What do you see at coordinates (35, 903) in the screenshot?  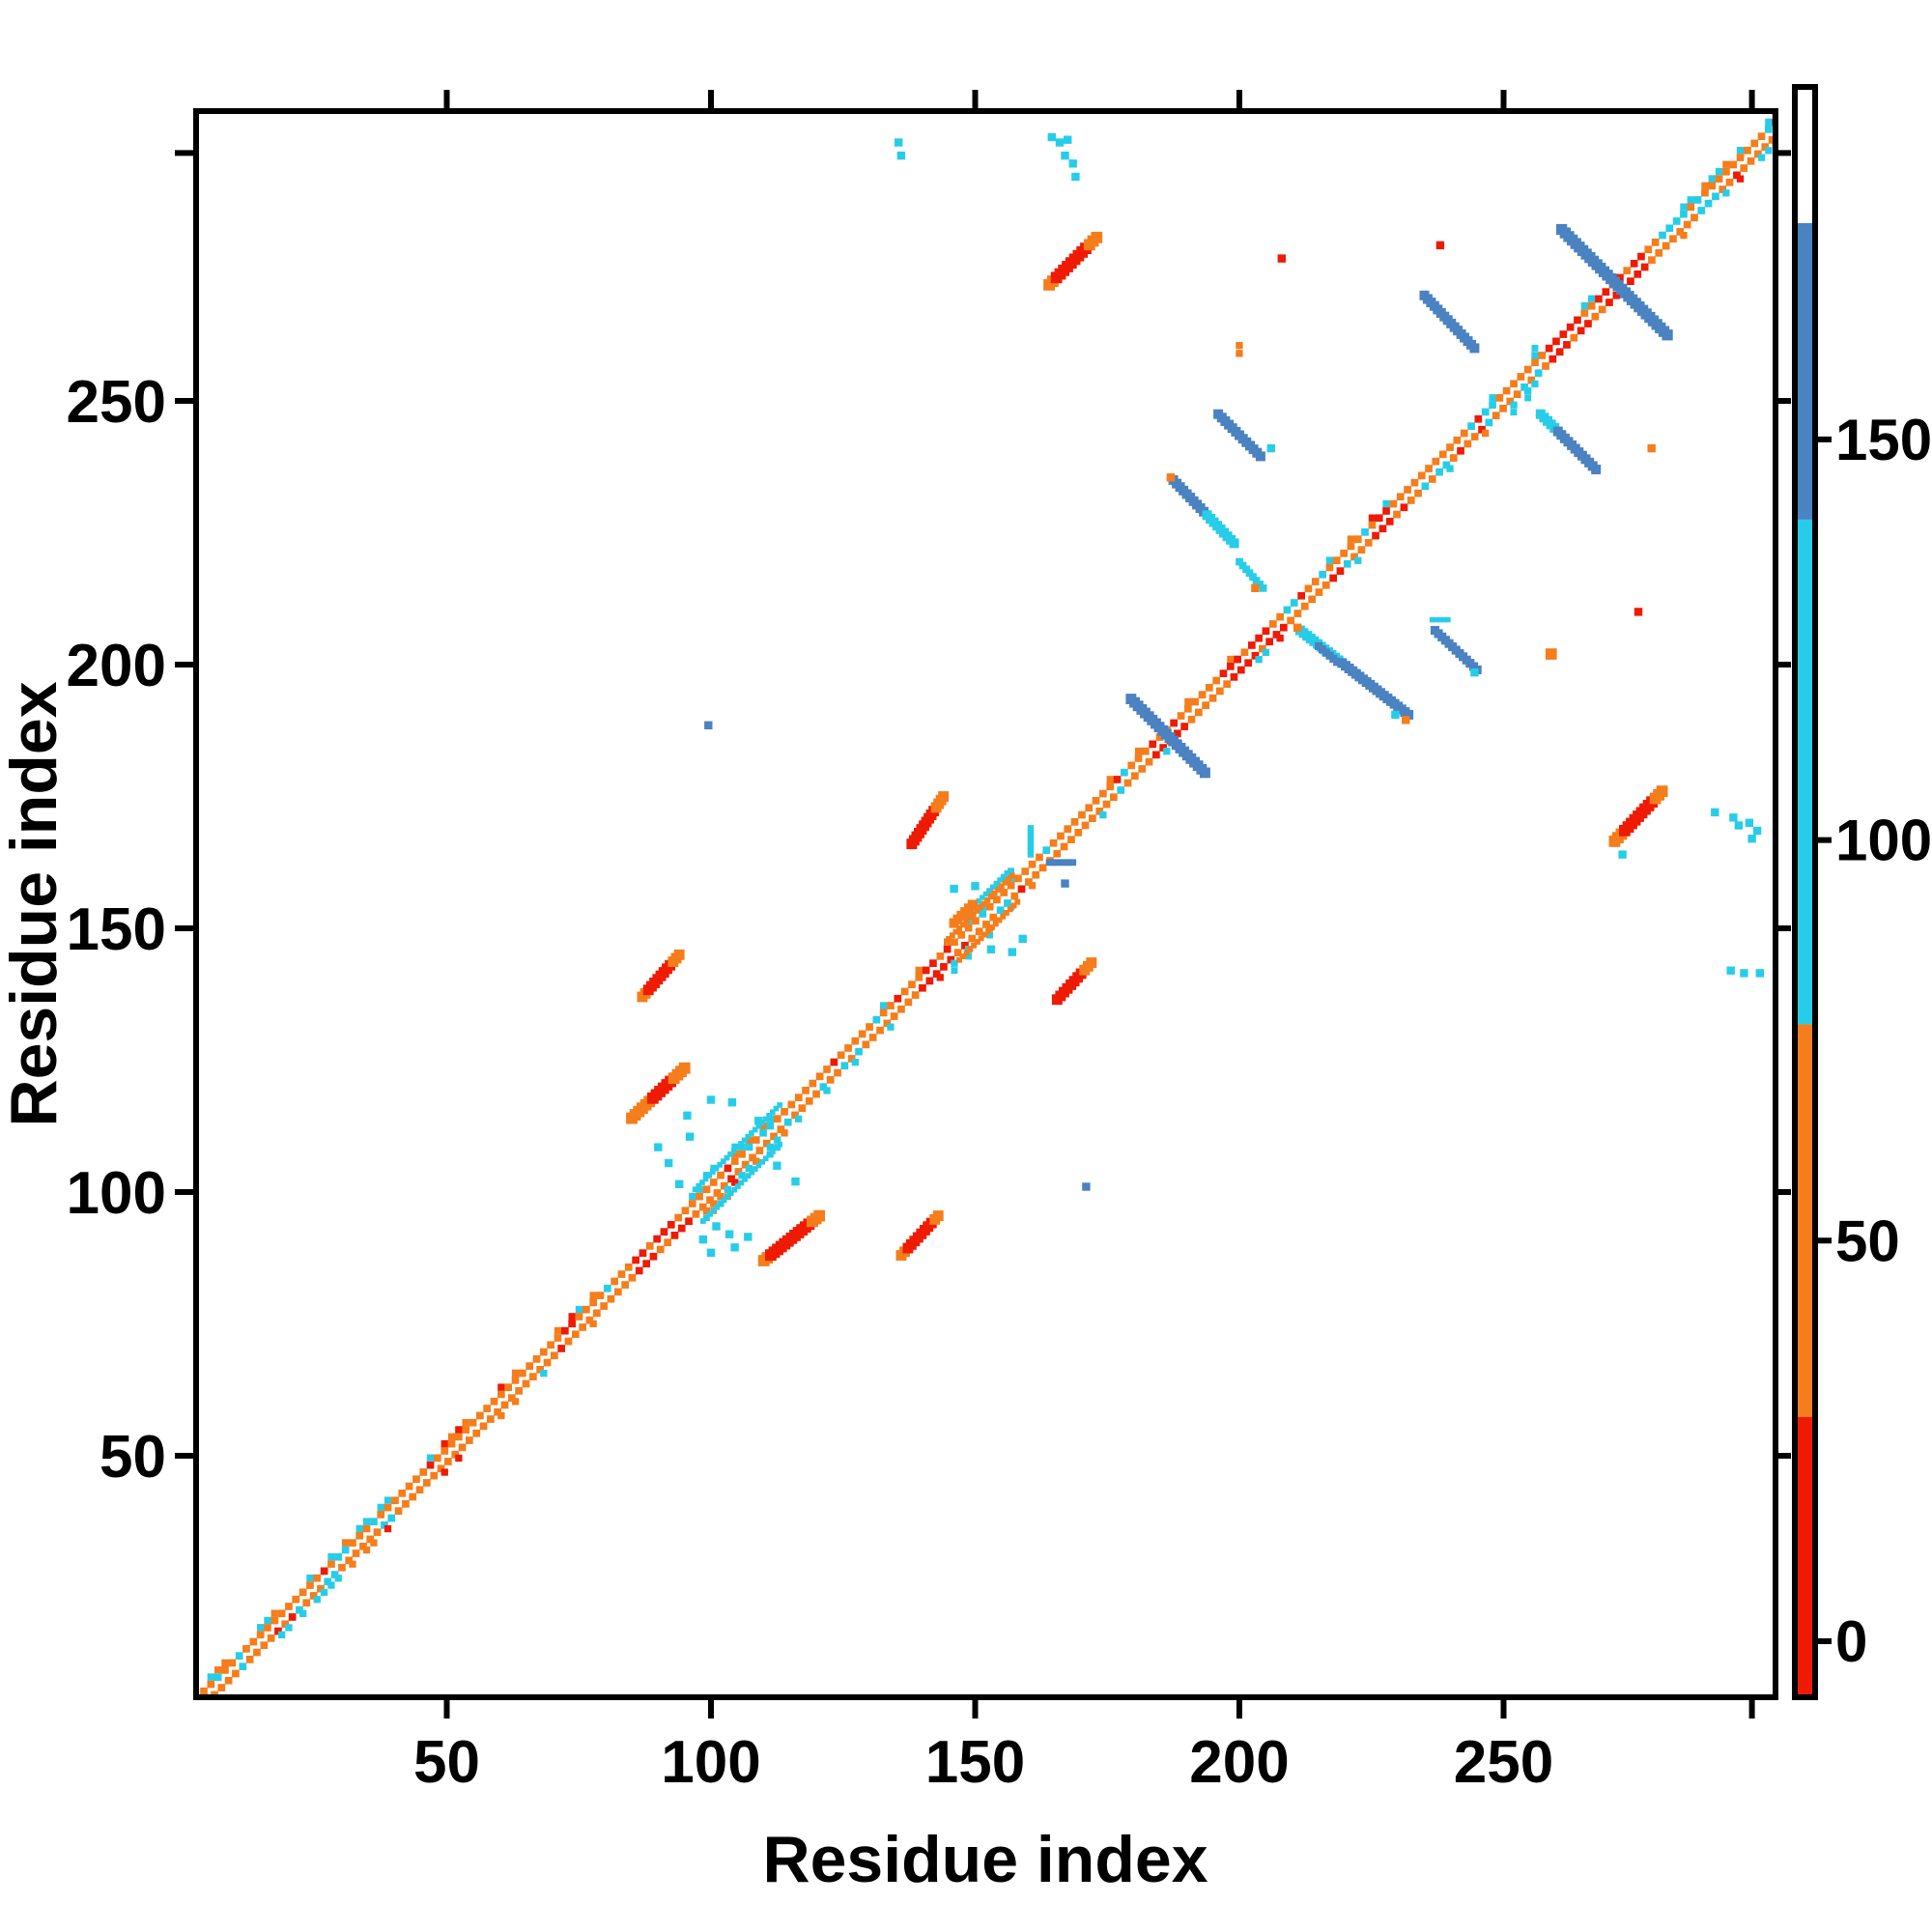 I see `y-axis-label: Residue index` at bounding box center [35, 903].